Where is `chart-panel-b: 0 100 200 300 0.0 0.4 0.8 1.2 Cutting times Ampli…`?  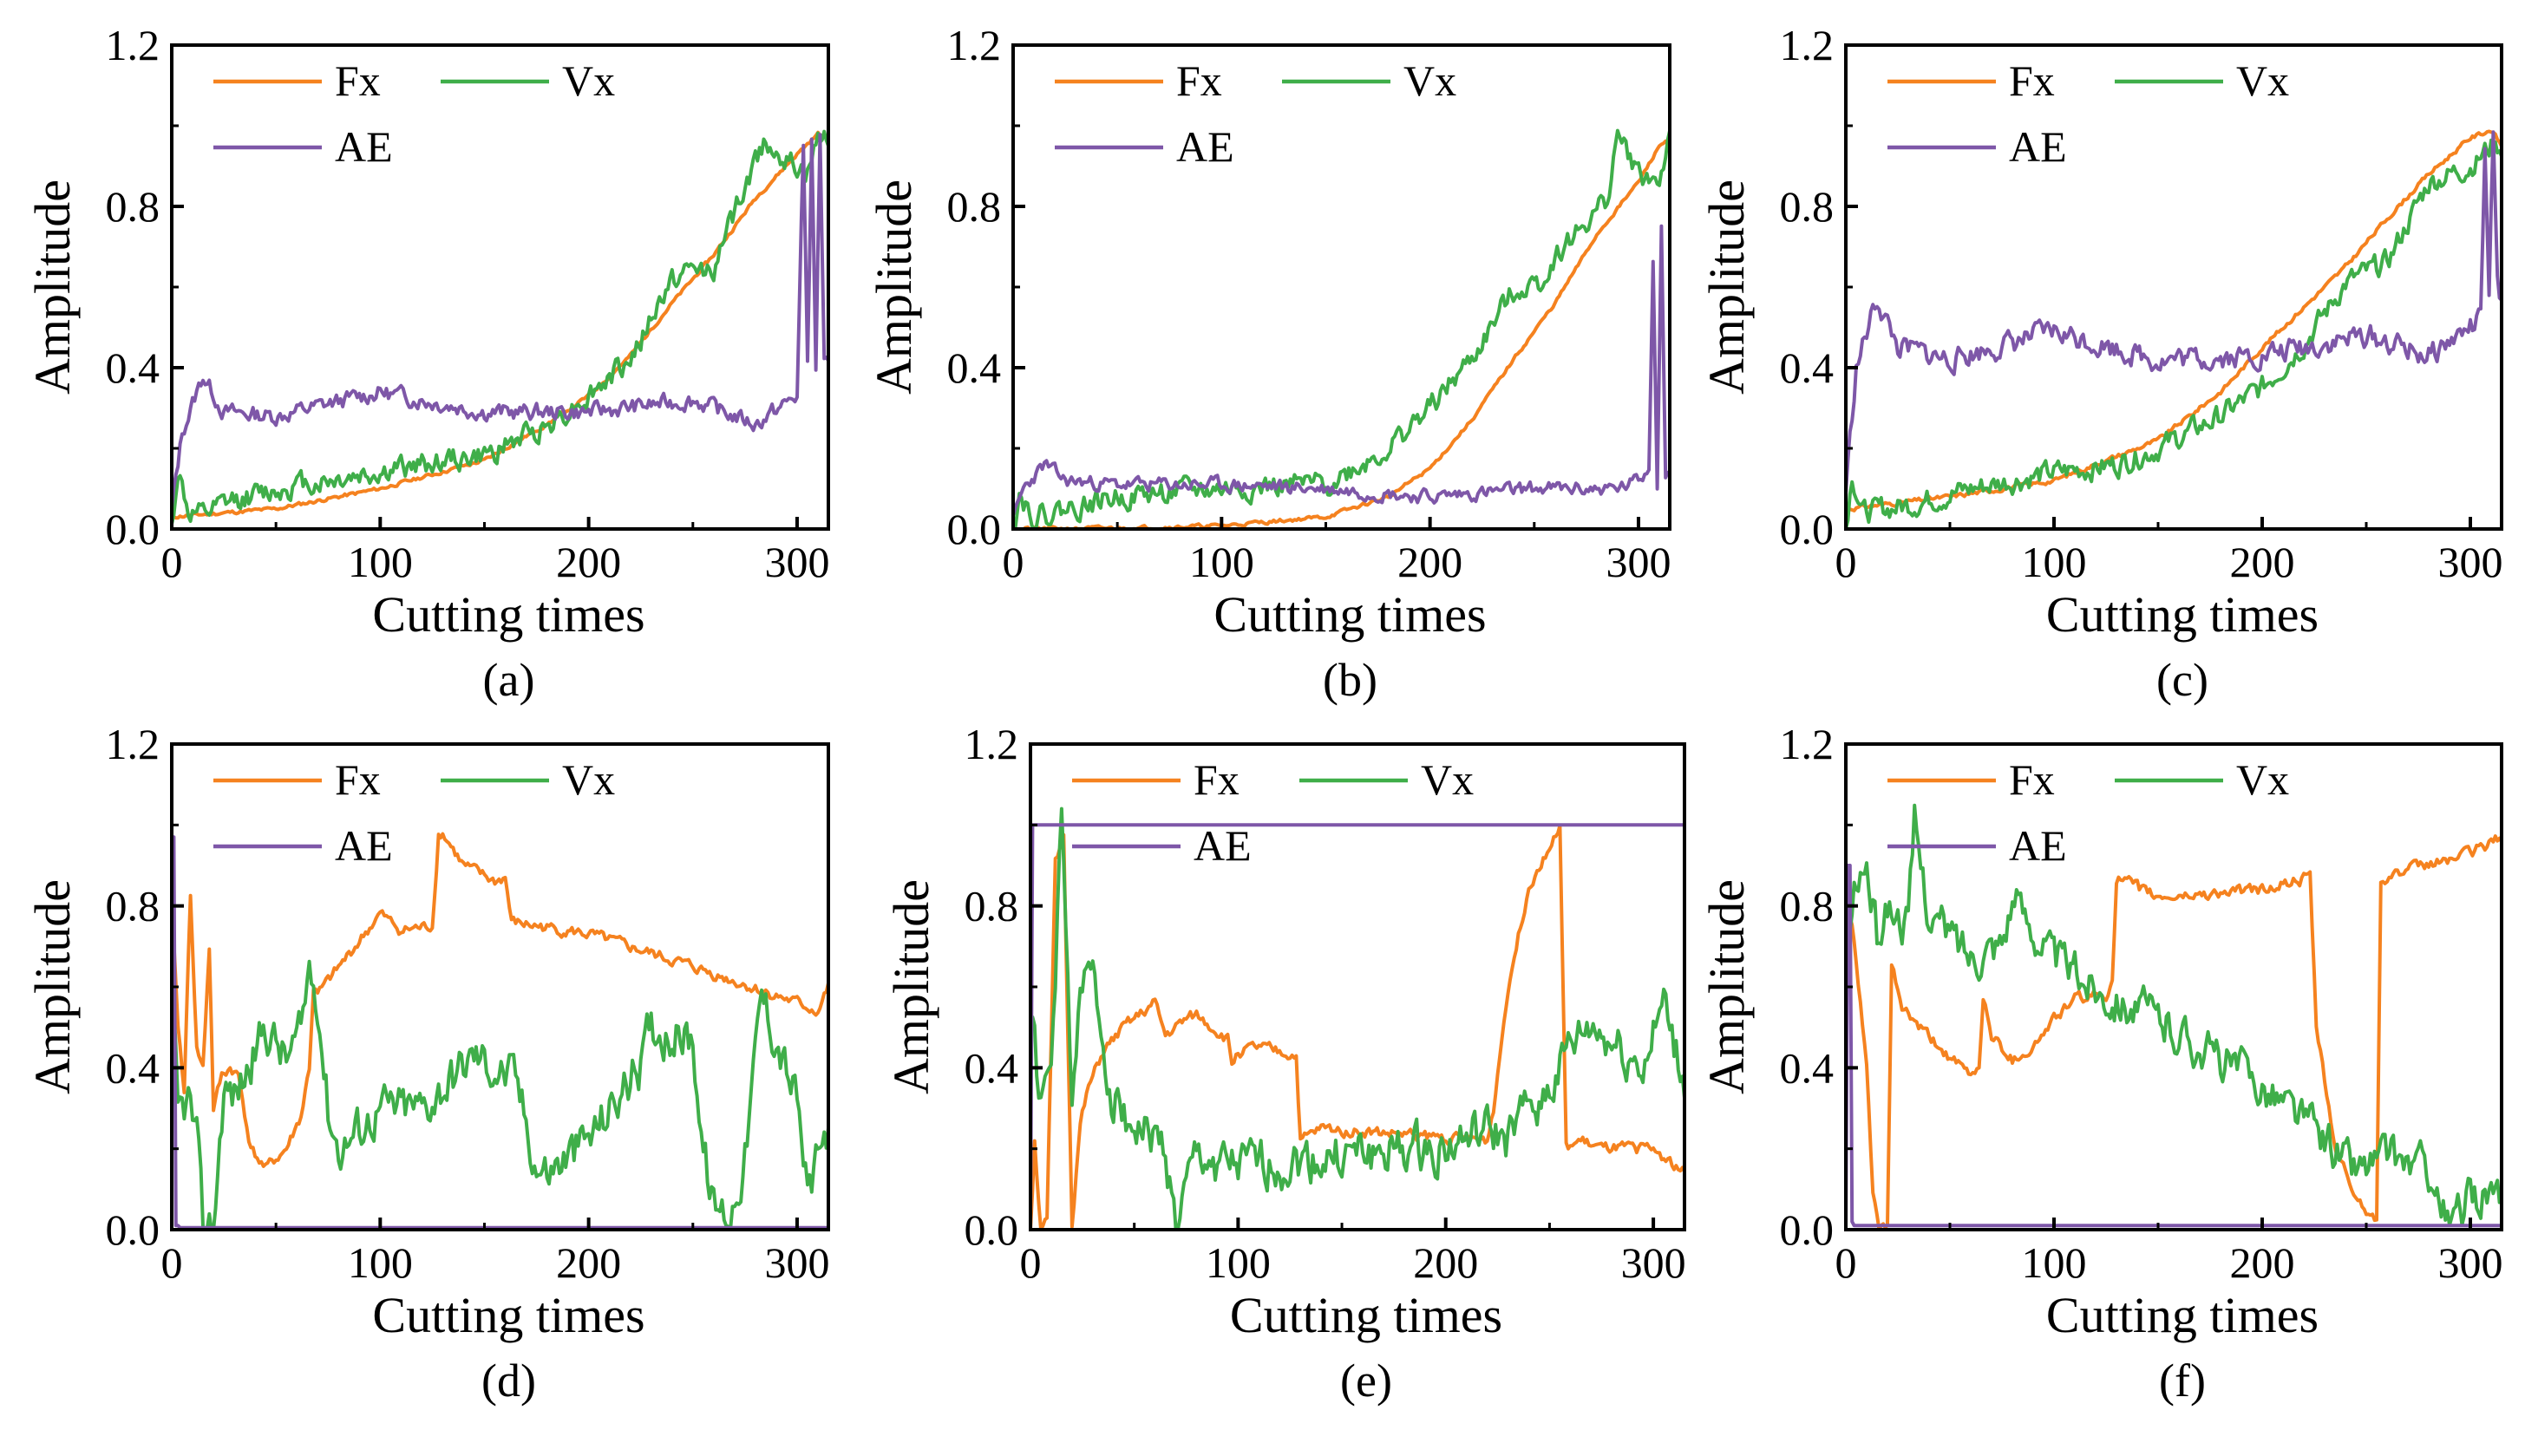
chart-panel-b: 0 100 200 300 0.0 0.4 0.8 1.2 Cutting times Ampli… is located at coordinates (1268, 363).